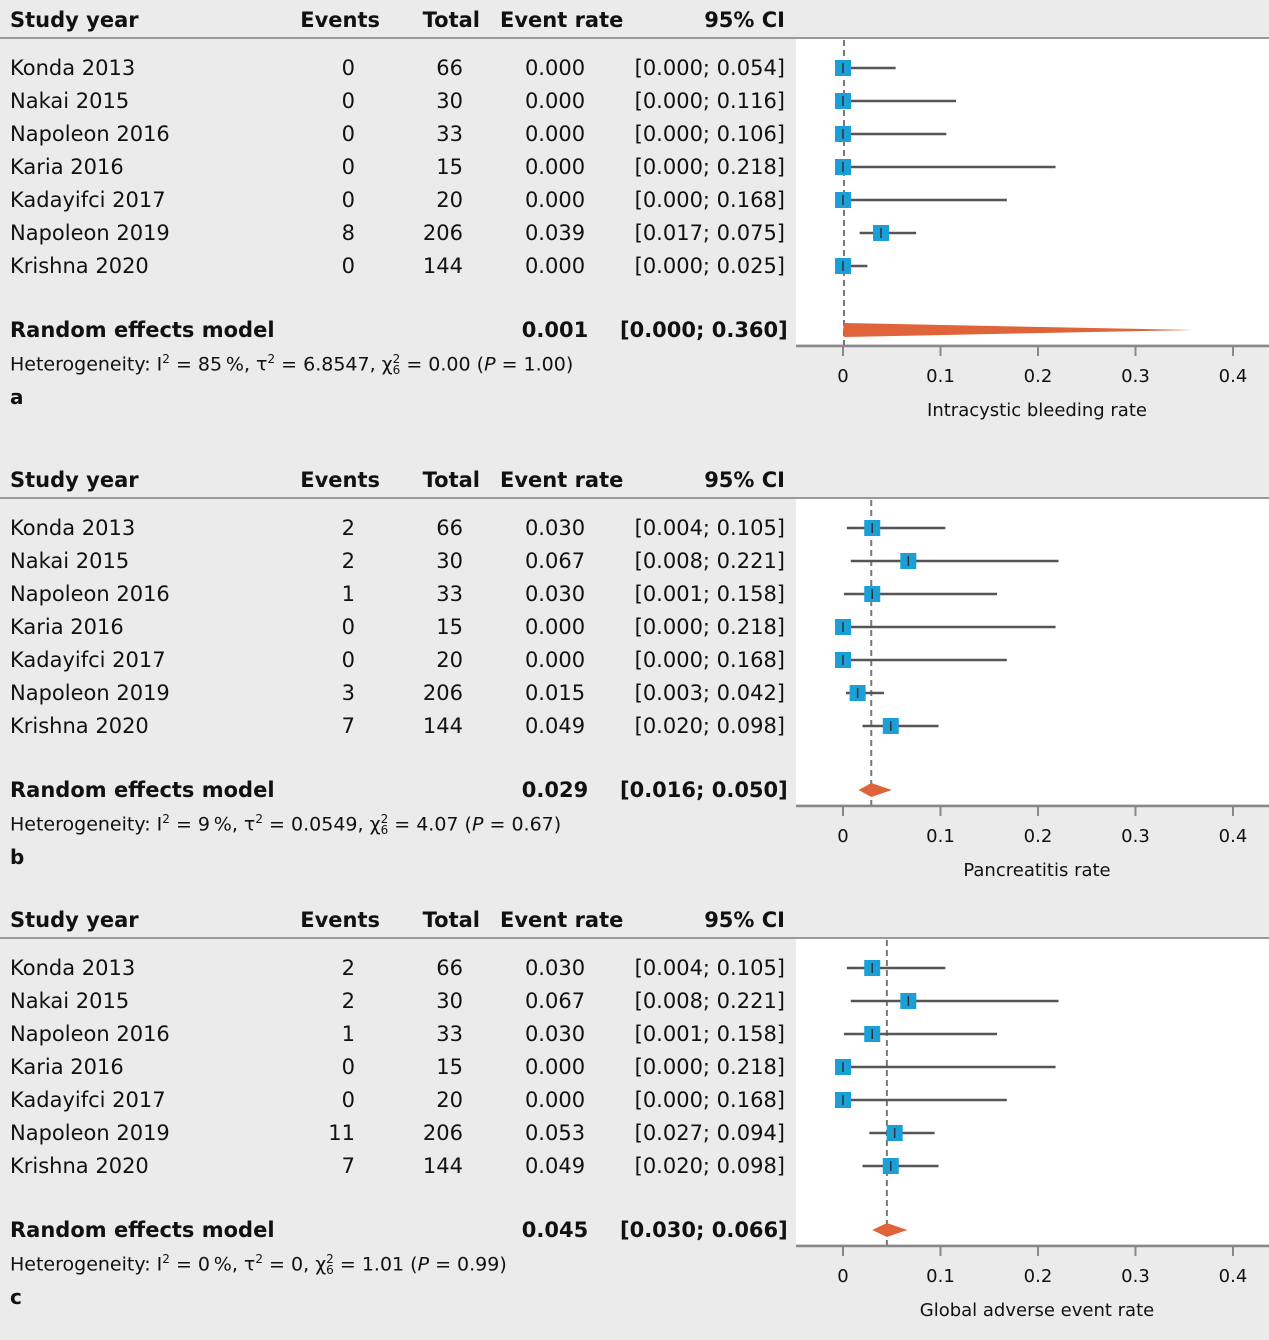 The width and height of the screenshot is (1269, 1340). Describe the element at coordinates (73, 528) in the screenshot. I see `study-name: Konda 2013` at that location.